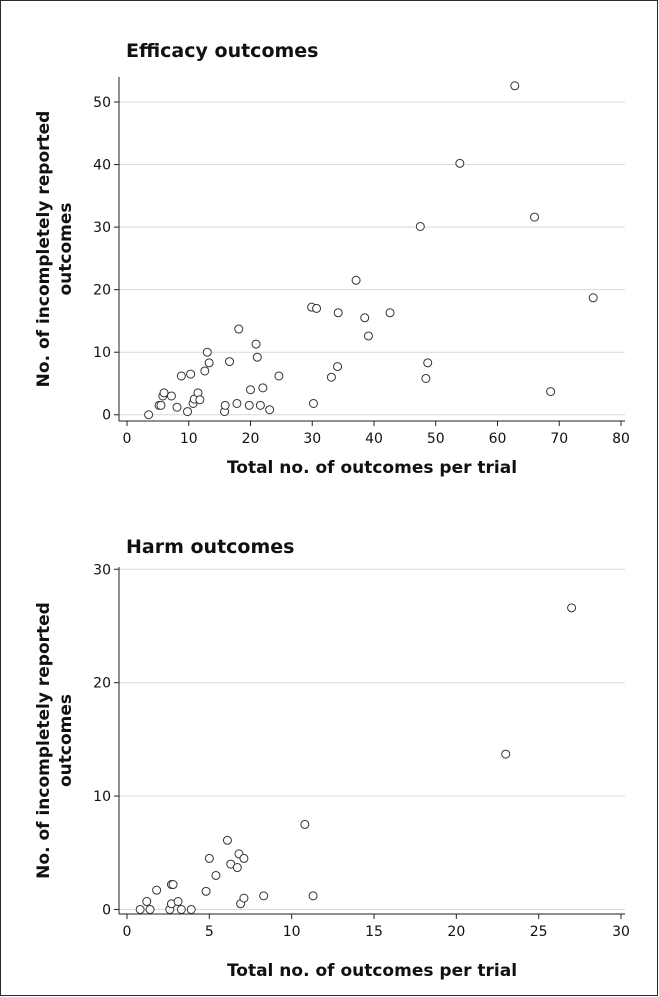  I want to click on y-tick-label: 40, so click(102, 166).